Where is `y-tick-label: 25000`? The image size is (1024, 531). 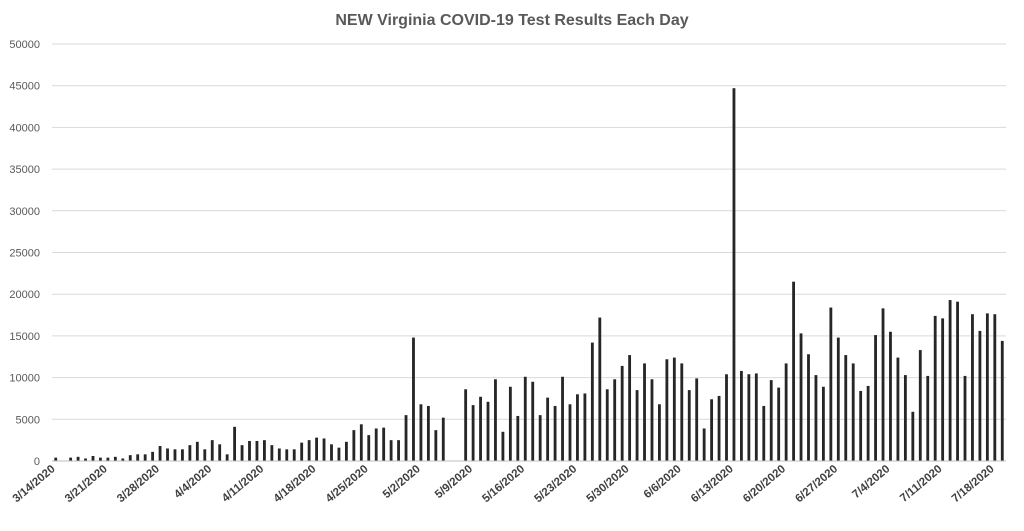 y-tick-label: 25000 is located at coordinates (24, 254).